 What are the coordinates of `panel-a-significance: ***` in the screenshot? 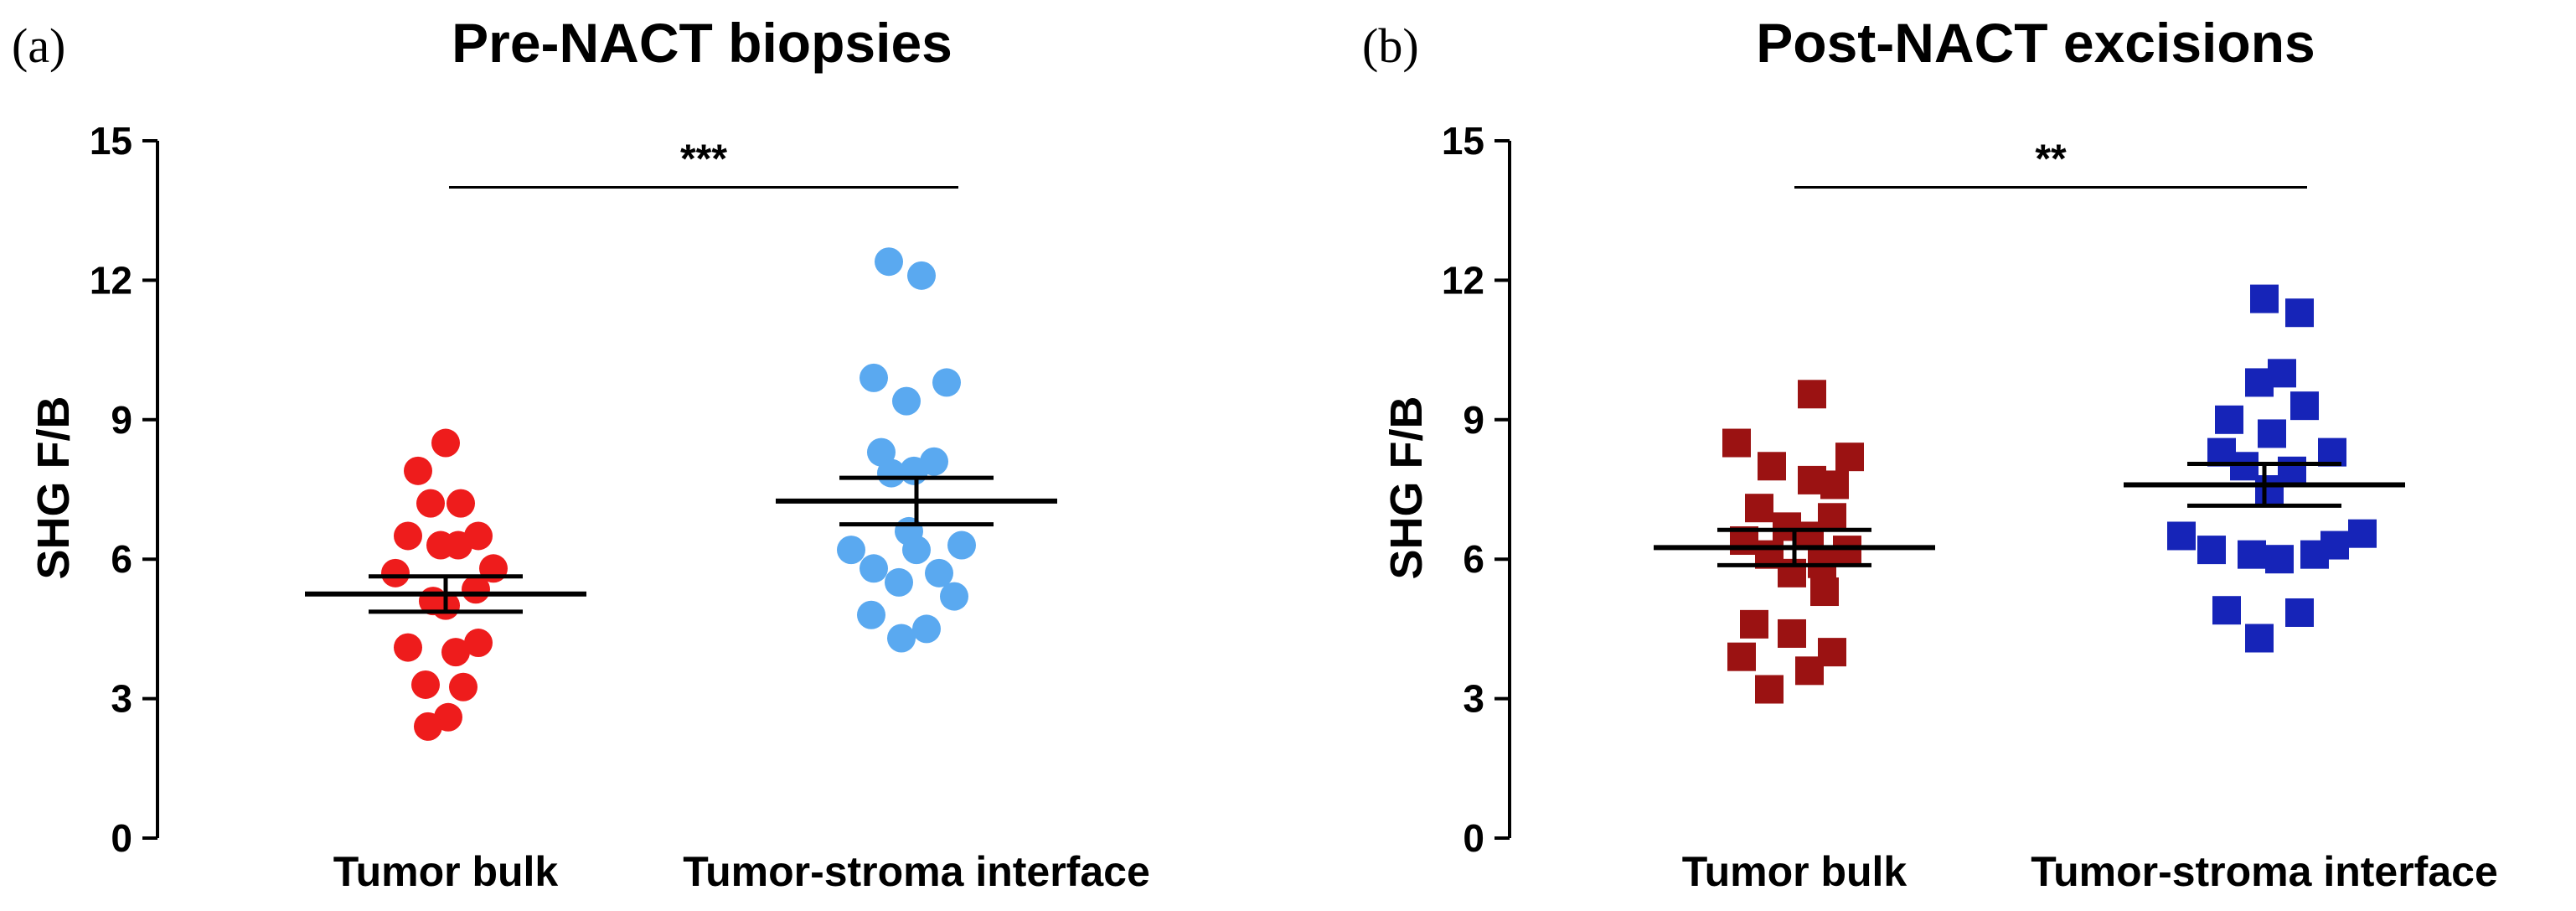 It's located at (703, 163).